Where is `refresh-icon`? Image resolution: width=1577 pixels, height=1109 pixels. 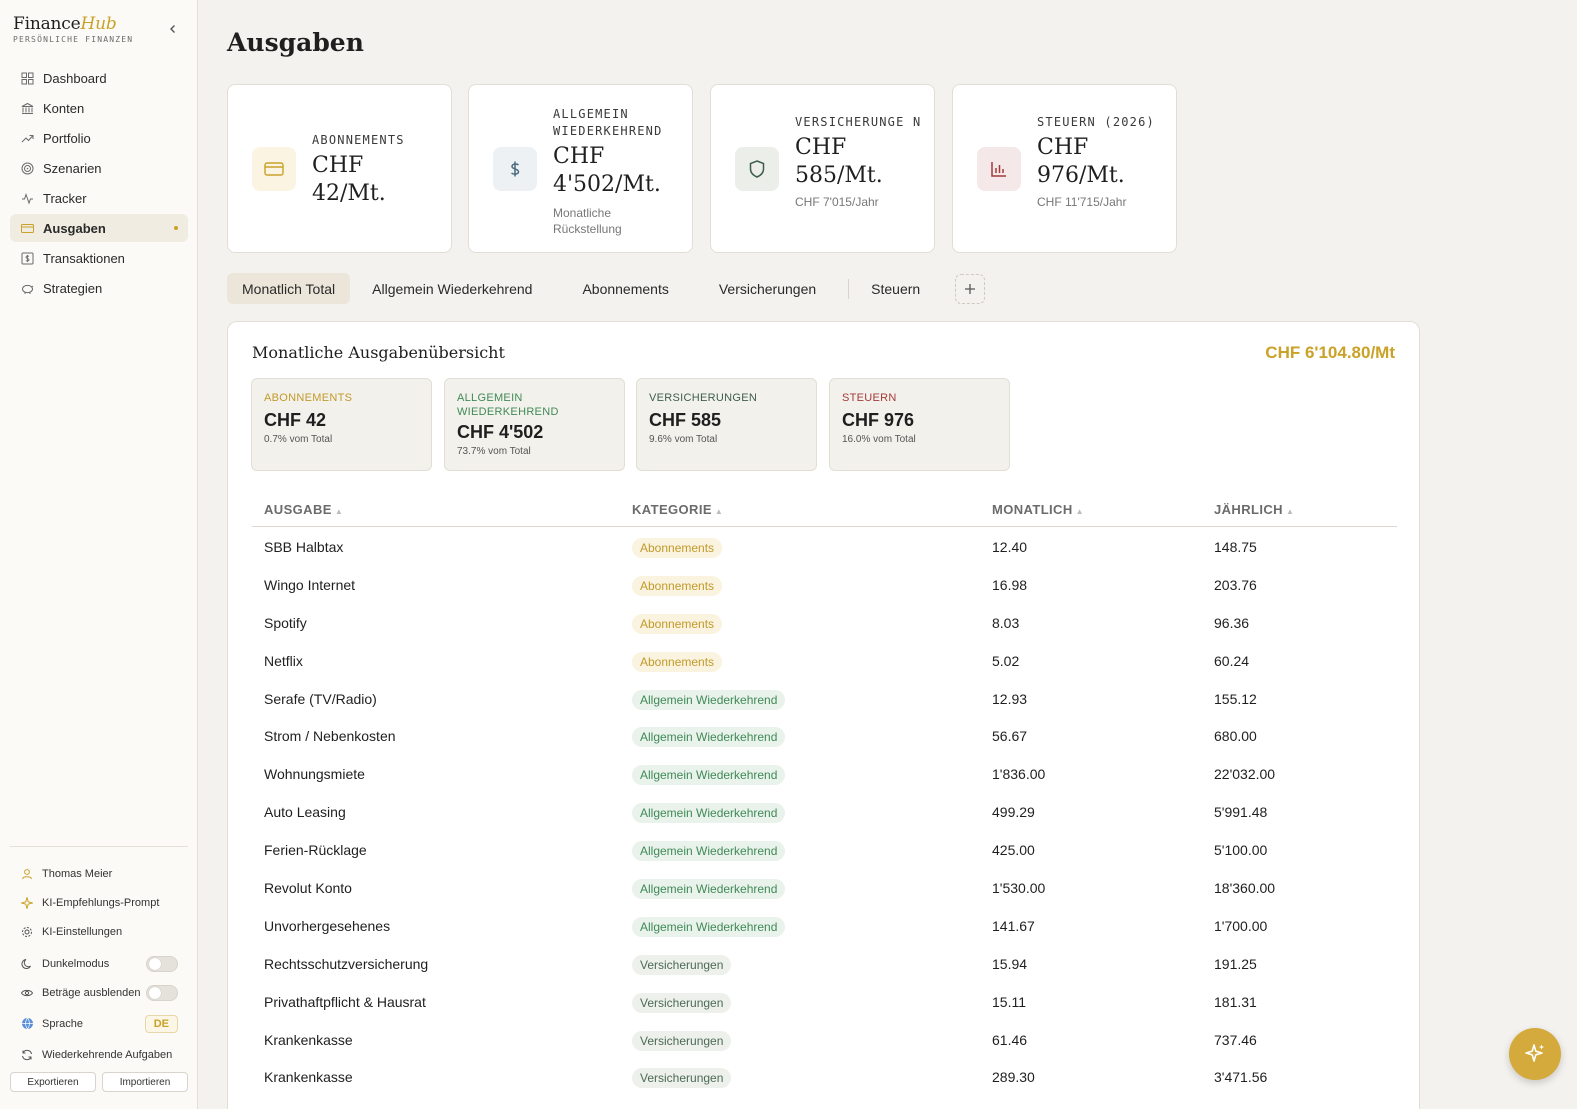 refresh-icon is located at coordinates (27, 1055).